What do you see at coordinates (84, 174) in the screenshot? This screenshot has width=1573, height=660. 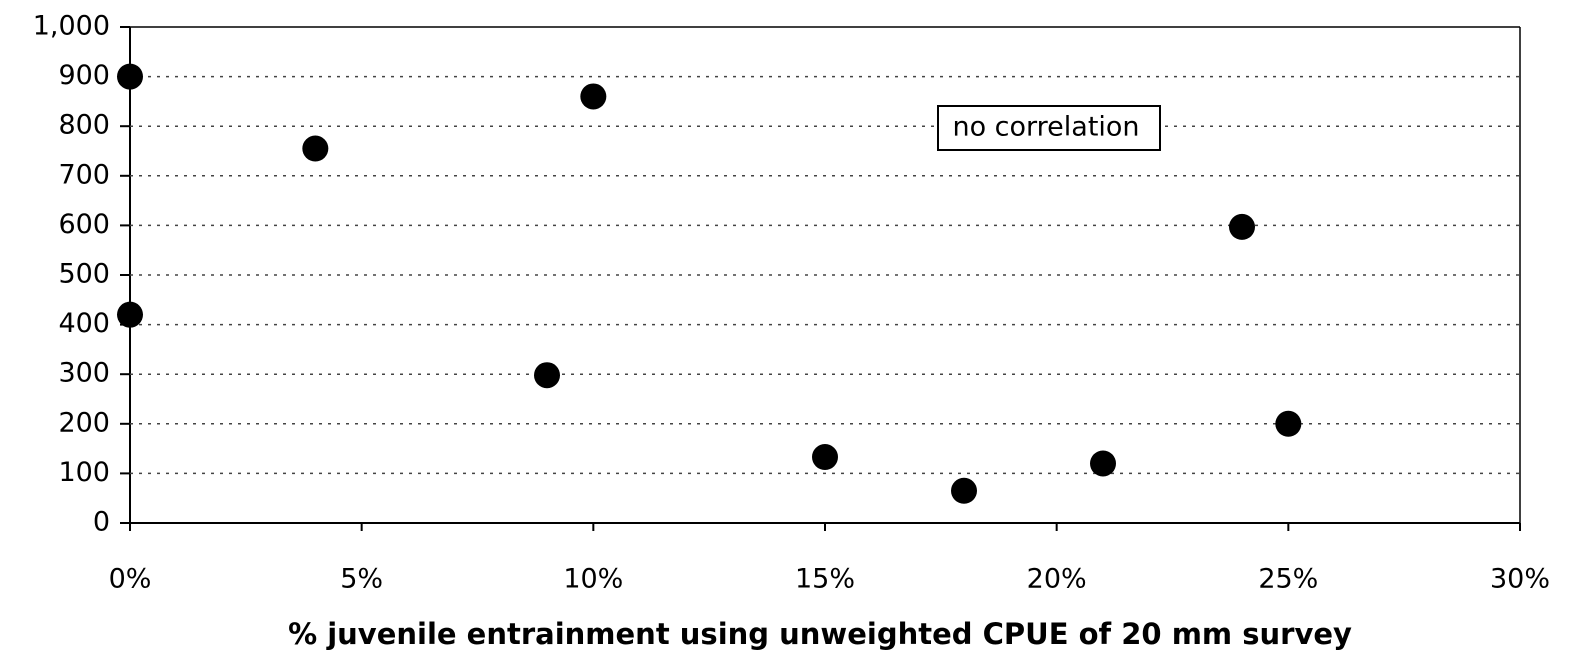 I see `y-tick-label: 700` at bounding box center [84, 174].